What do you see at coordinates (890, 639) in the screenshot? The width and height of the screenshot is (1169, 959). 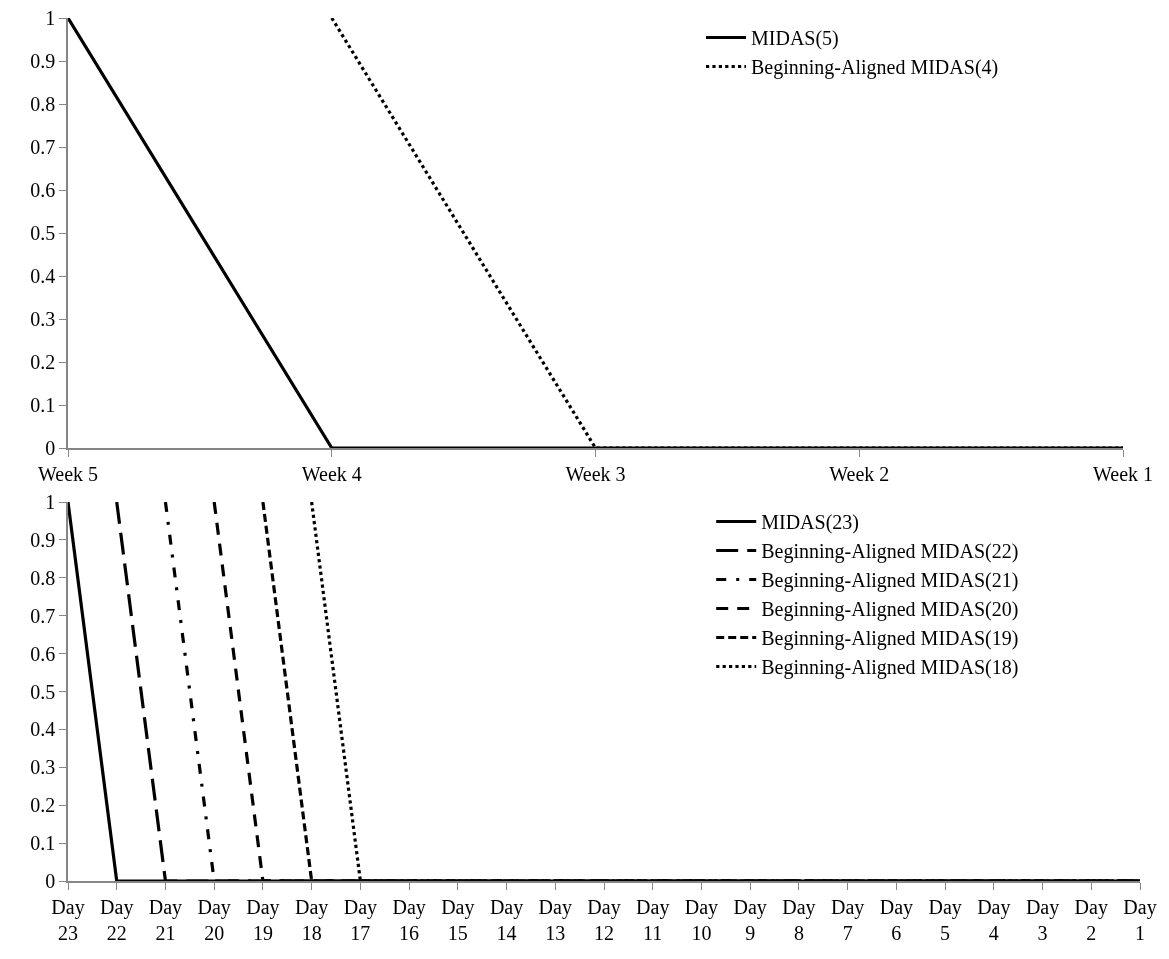 I see `legend-label: Beginning-Aligned MIDAS(19)` at bounding box center [890, 639].